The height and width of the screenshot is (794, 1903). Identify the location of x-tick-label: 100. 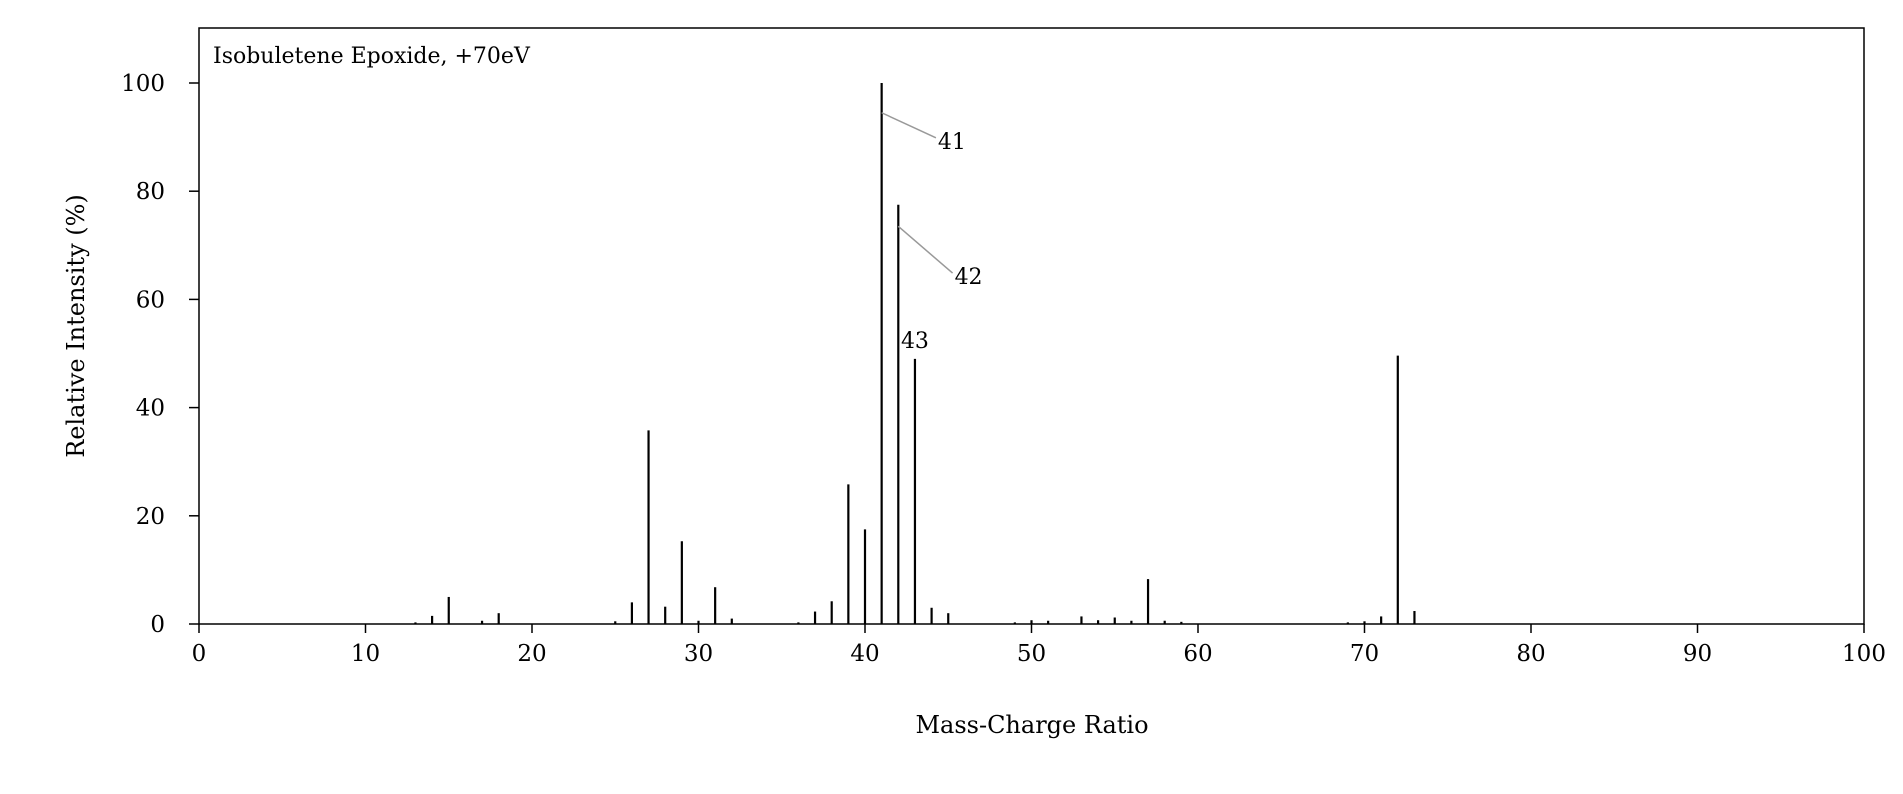
(1864, 654).